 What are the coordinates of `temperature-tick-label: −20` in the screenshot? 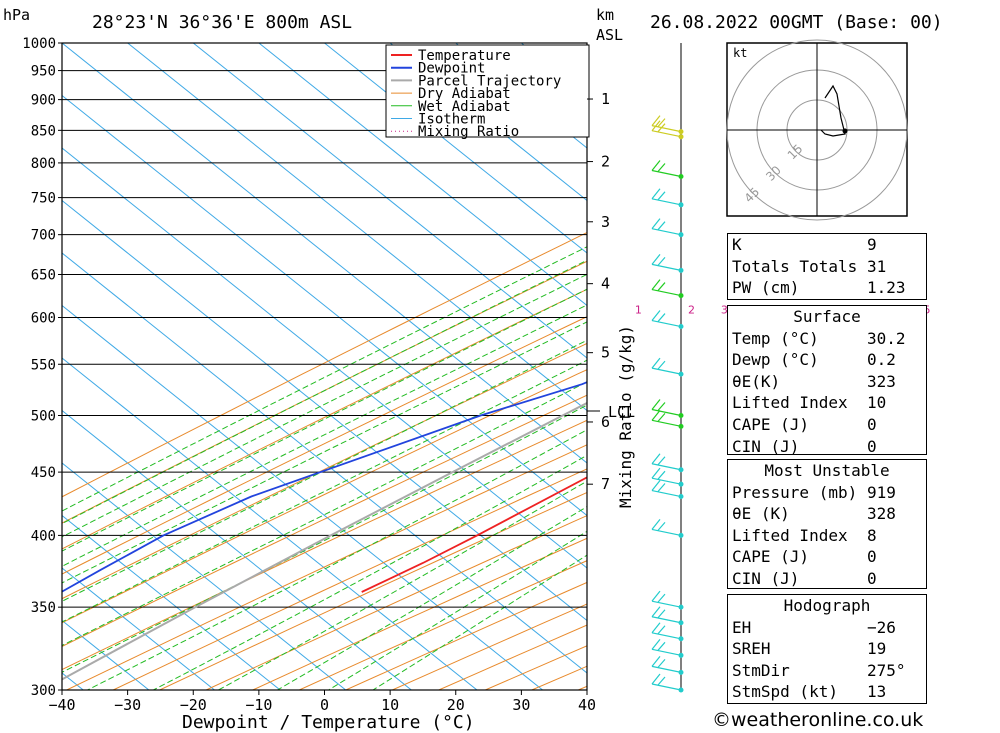 It's located at (193, 705).